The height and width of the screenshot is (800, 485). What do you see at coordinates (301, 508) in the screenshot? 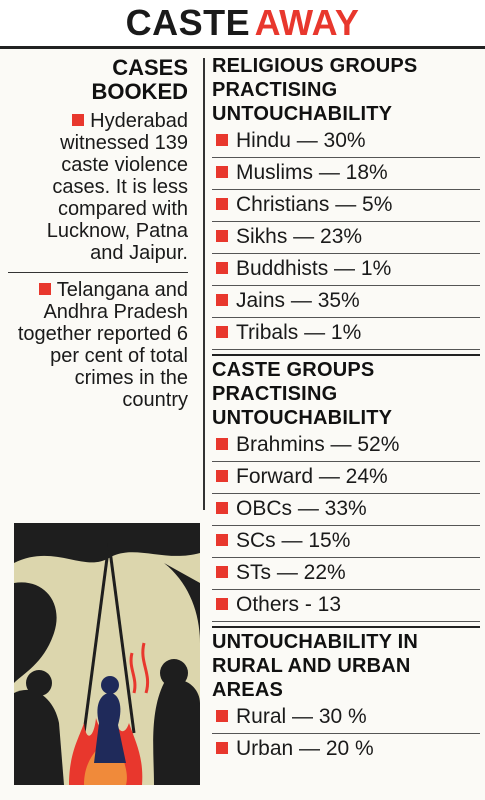
I see `item-text: OBCs — 33%` at bounding box center [301, 508].